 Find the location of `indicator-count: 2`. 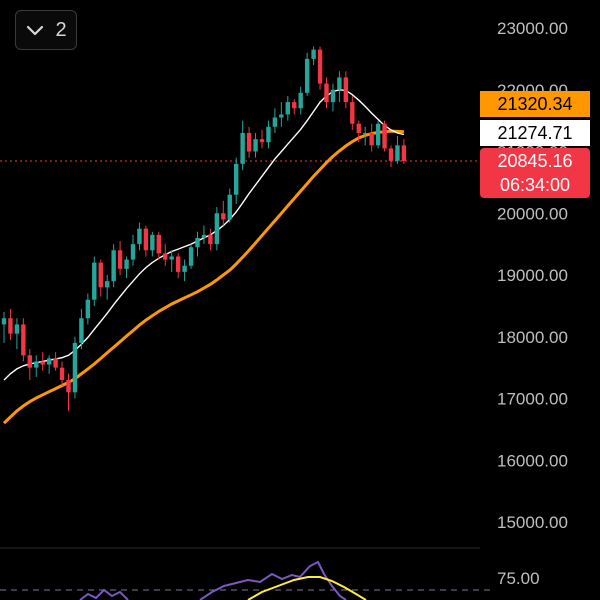

indicator-count: 2 is located at coordinates (61, 29).